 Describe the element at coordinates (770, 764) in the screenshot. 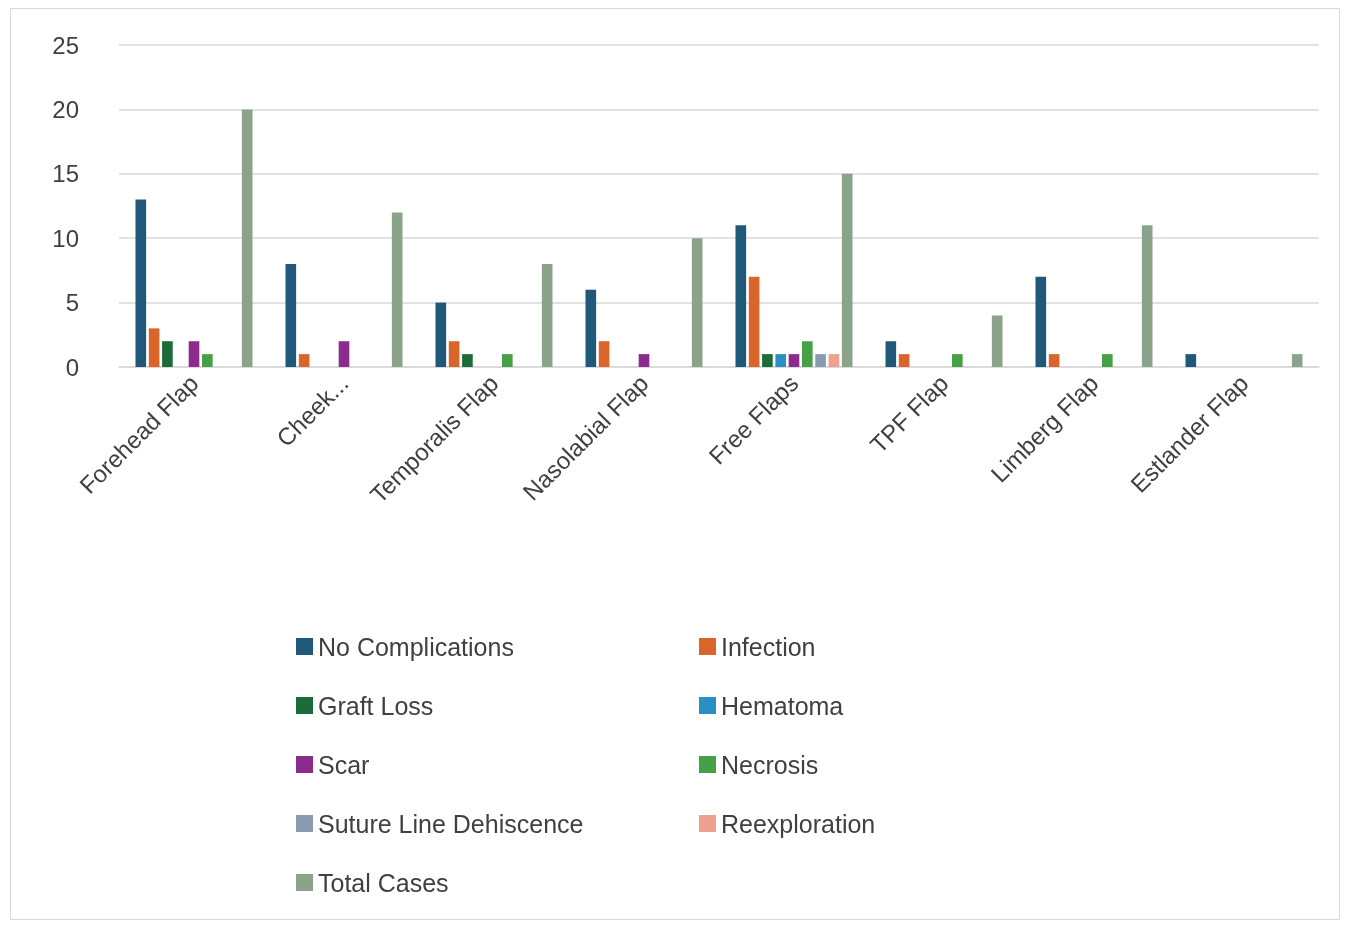

I see `legend-label: Necrosis` at that location.